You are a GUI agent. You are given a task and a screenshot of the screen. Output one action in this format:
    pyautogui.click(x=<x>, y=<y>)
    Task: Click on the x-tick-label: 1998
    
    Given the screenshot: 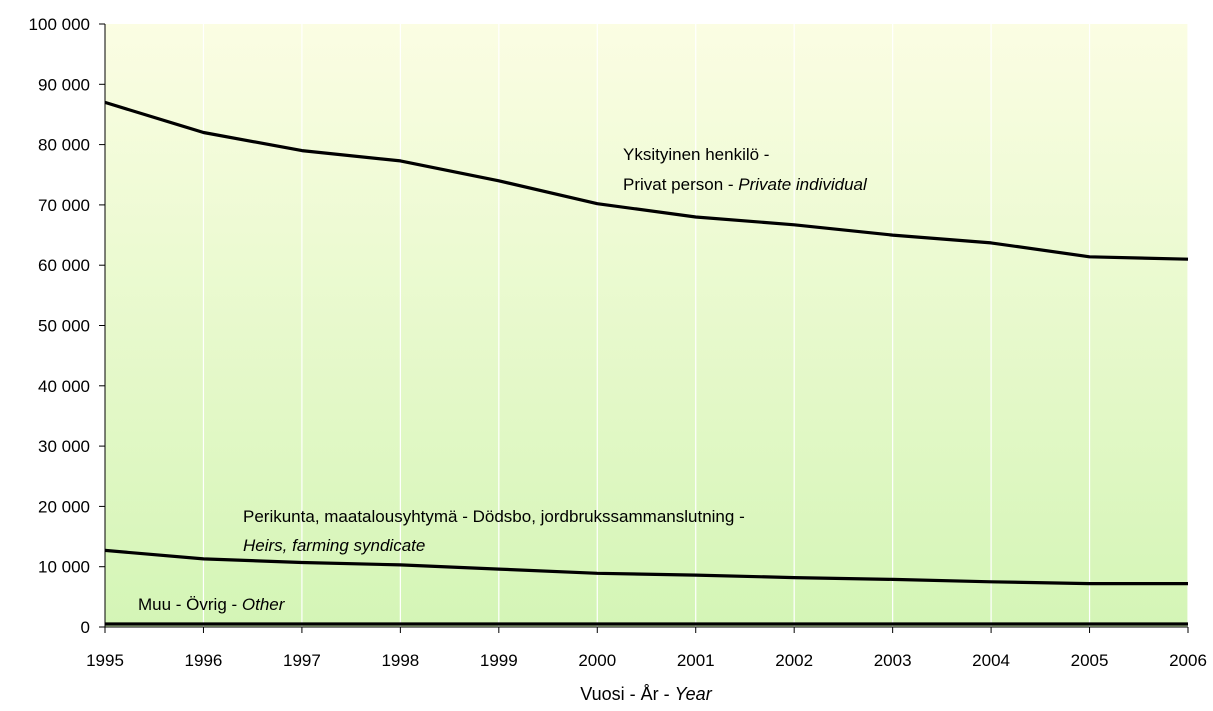 What is the action you would take?
    pyautogui.click(x=400, y=660)
    